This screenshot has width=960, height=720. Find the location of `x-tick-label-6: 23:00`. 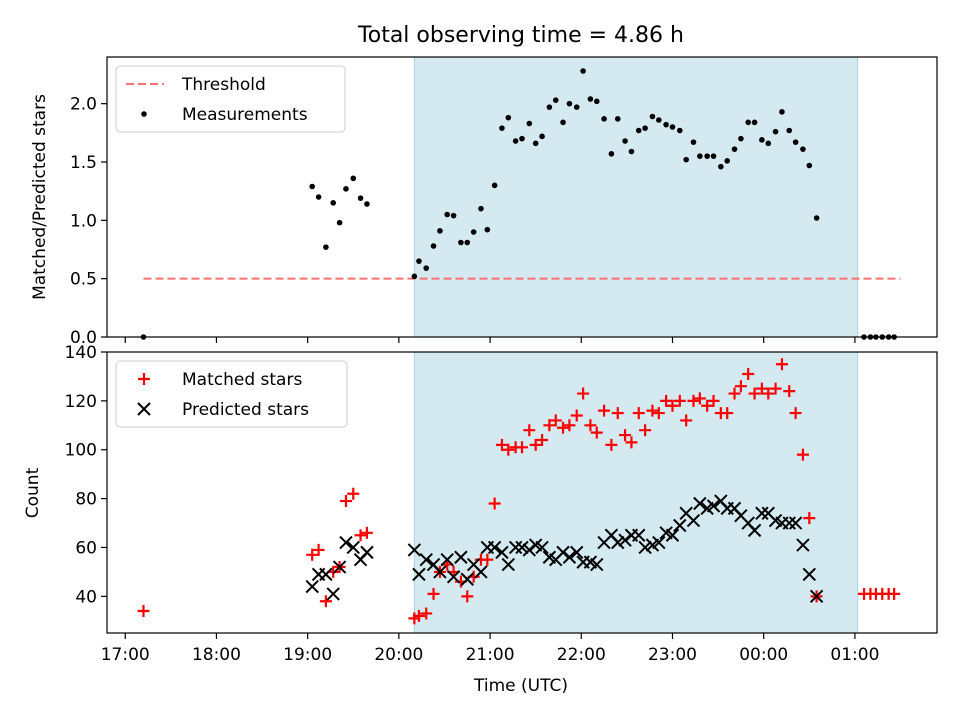

x-tick-label-6: 23:00 is located at coordinates (672, 655).